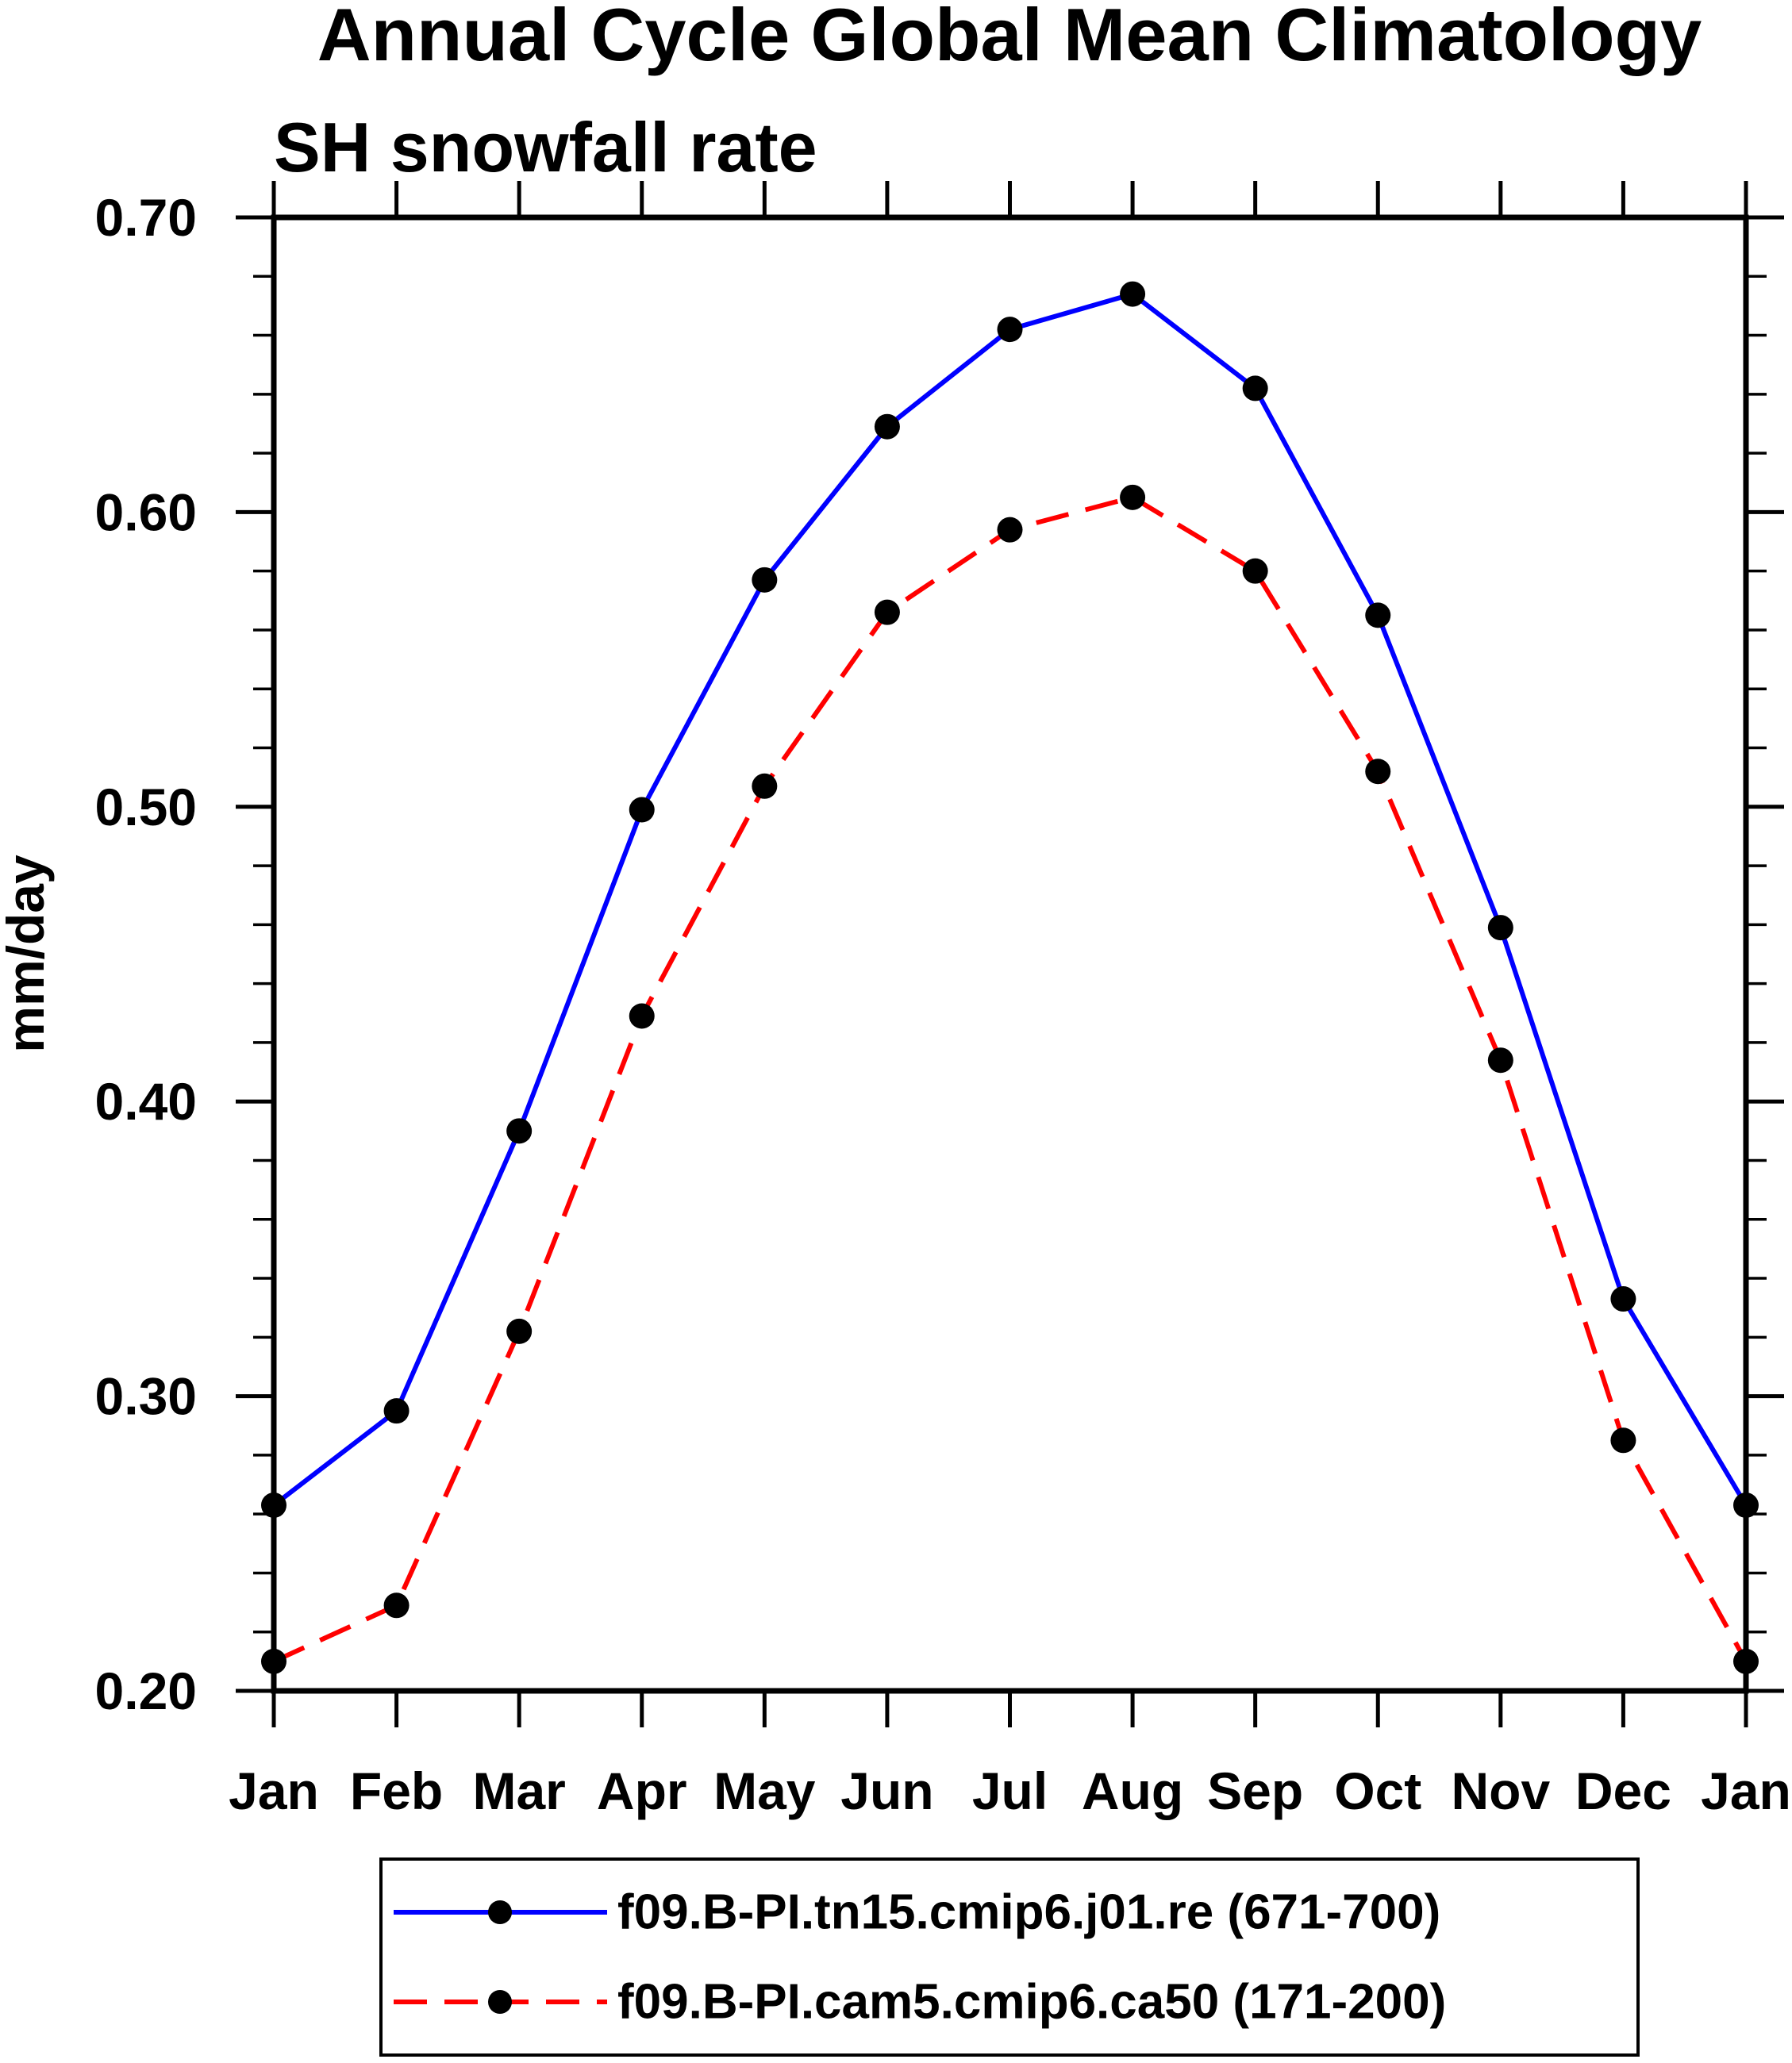  What do you see at coordinates (146, 1396) in the screenshot?
I see `y-tick-label: 0.30` at bounding box center [146, 1396].